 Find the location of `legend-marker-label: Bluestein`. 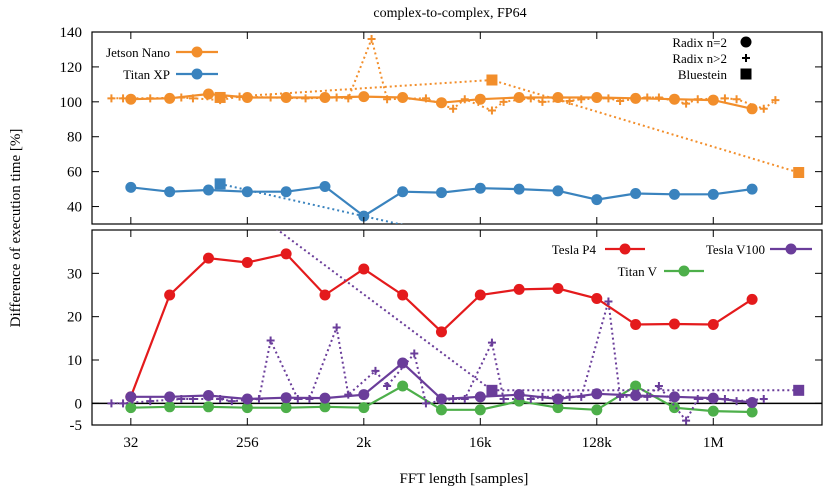

legend-marker-label: Bluestein is located at coordinates (703, 74).